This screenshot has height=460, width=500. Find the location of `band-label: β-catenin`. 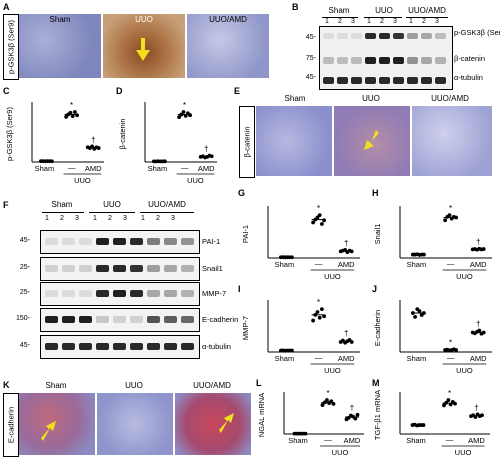

band-label: β-catenin is located at coordinates (469, 58).